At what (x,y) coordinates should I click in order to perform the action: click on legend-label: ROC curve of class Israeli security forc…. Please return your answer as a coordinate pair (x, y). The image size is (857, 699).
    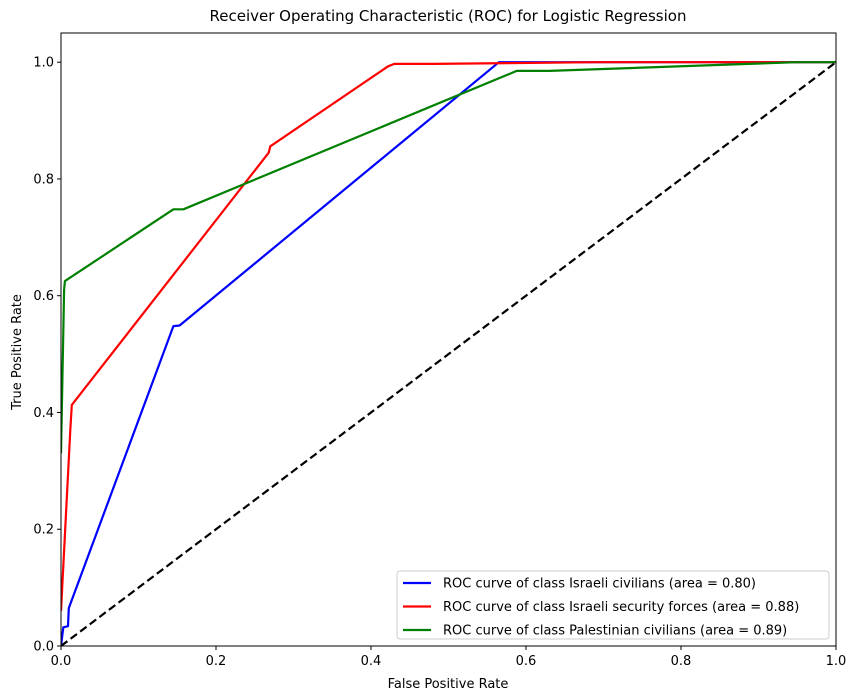
    Looking at the image, I should click on (621, 607).